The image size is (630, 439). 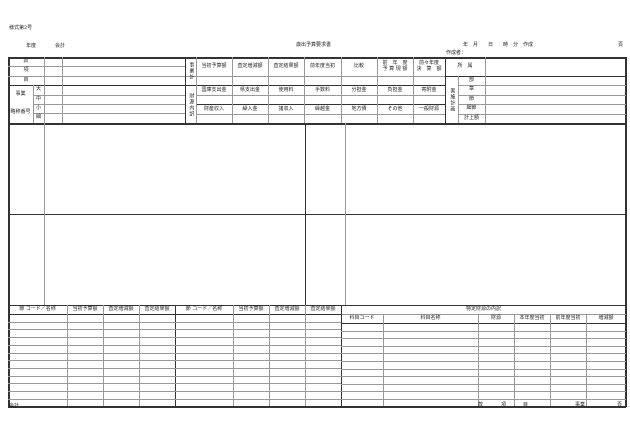 I want to click on jisshi-keikaku-label: 実施計画, so click(x=452, y=99).